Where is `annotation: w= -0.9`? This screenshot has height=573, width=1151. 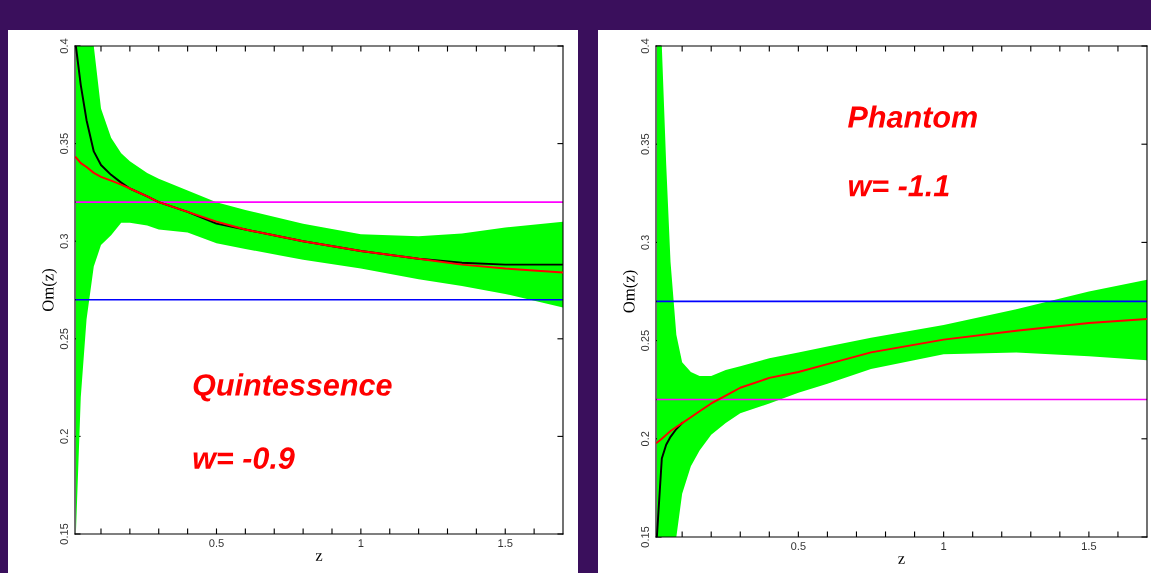 annotation: w= -0.9 is located at coordinates (244, 458).